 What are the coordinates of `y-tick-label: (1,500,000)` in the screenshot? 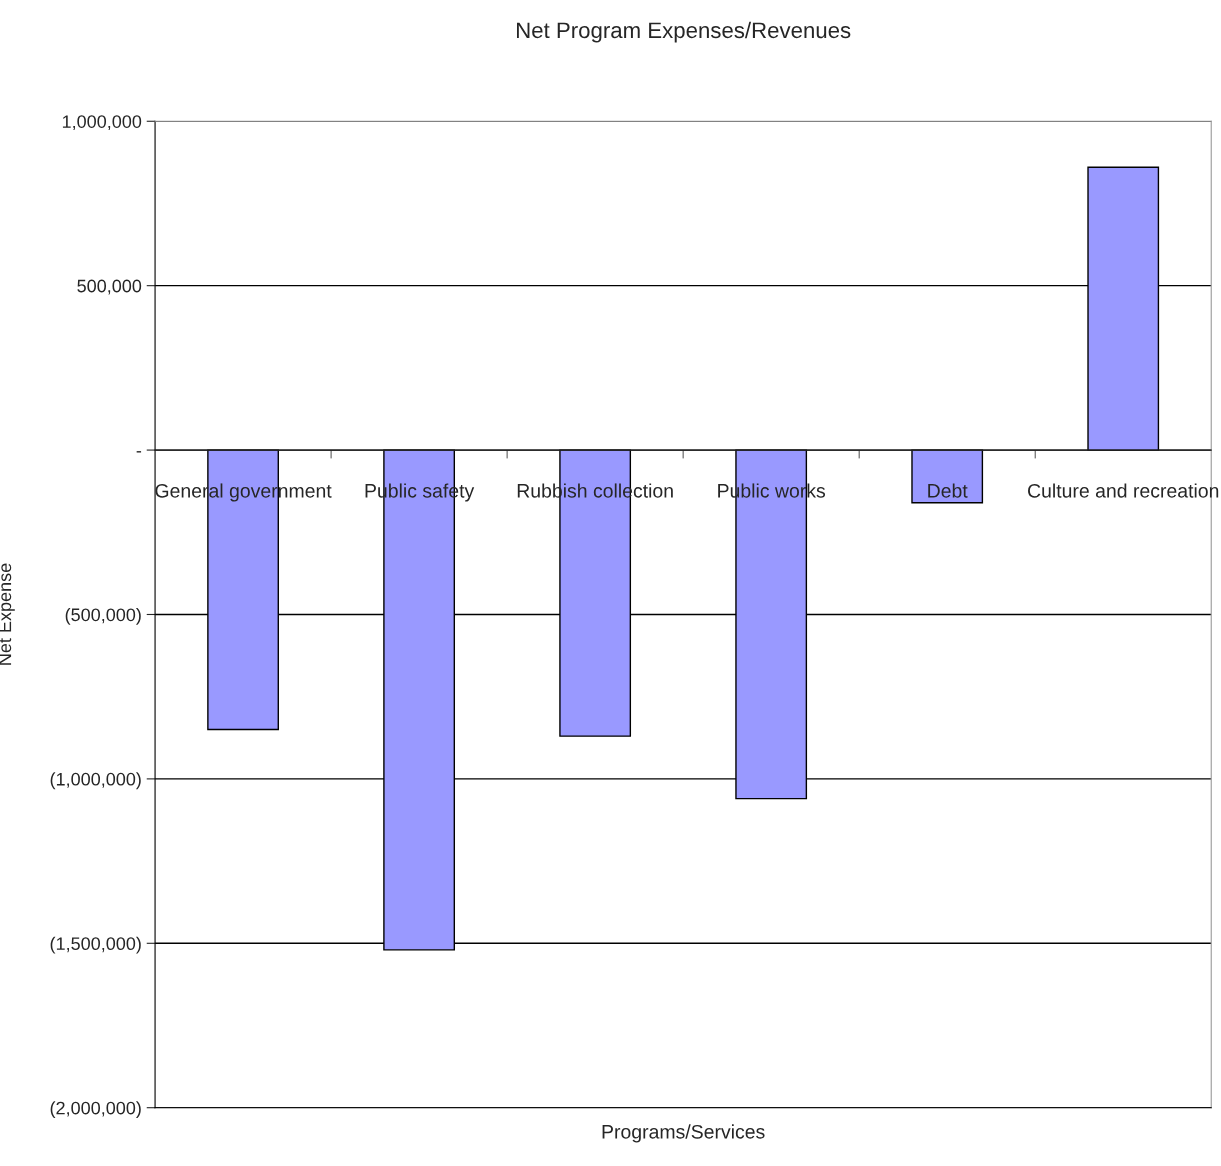 It's located at (95, 945).